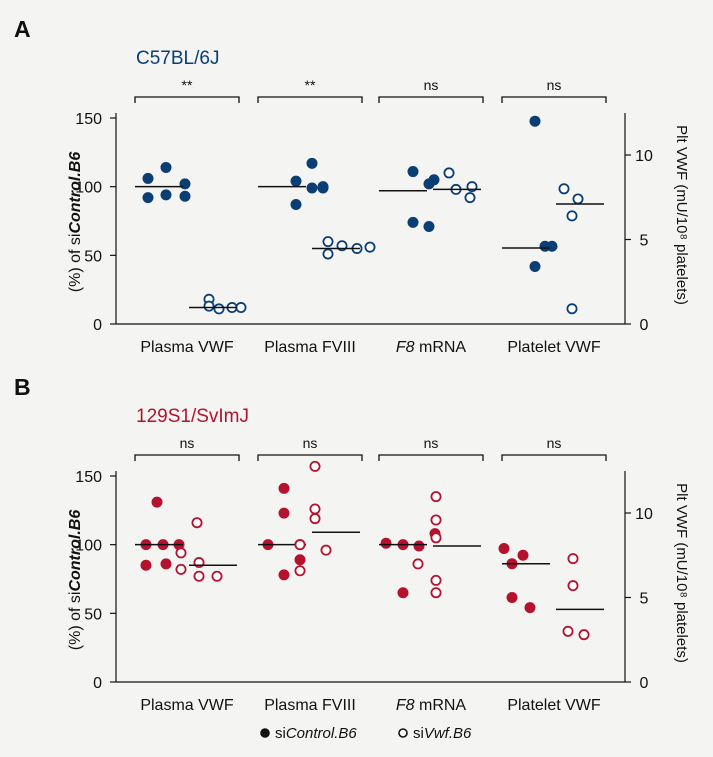  What do you see at coordinates (681, 573) in the screenshot?
I see `y2-axis-title: Plt VWF (mU/10⁸ platelets)` at bounding box center [681, 573].